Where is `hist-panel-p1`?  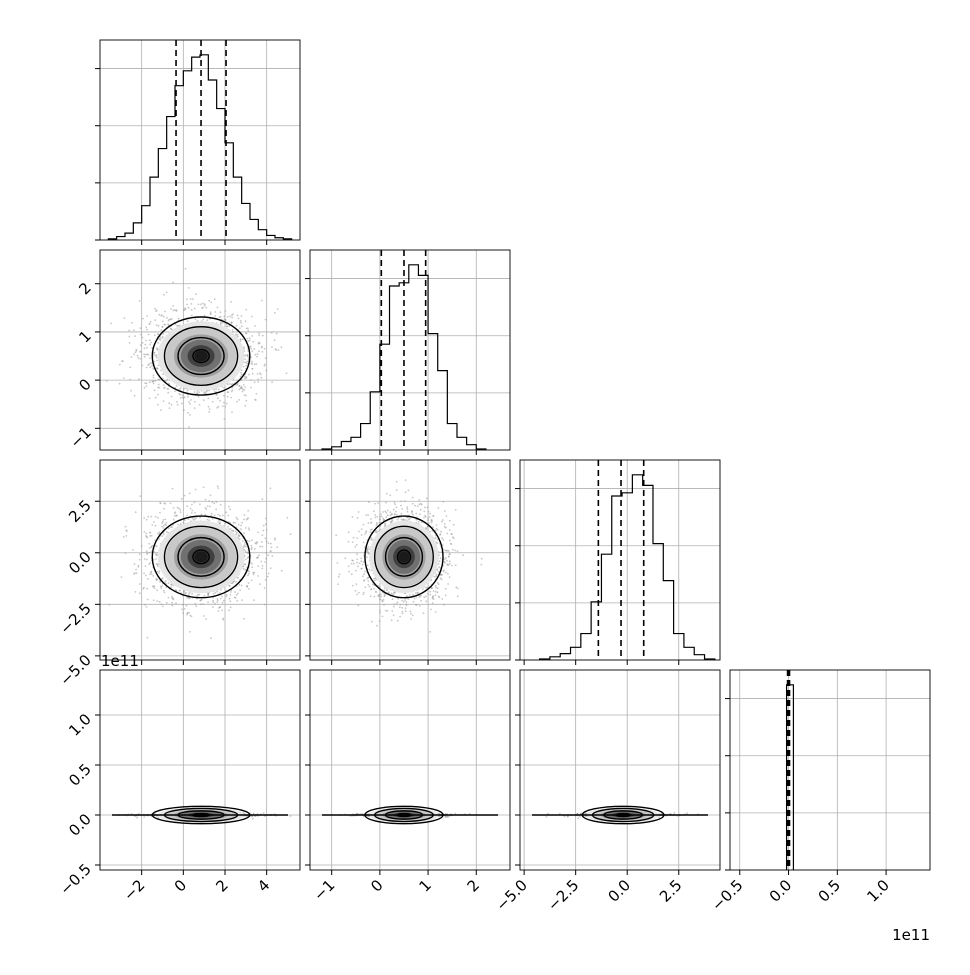 hist-panel-p1 is located at coordinates (410, 350).